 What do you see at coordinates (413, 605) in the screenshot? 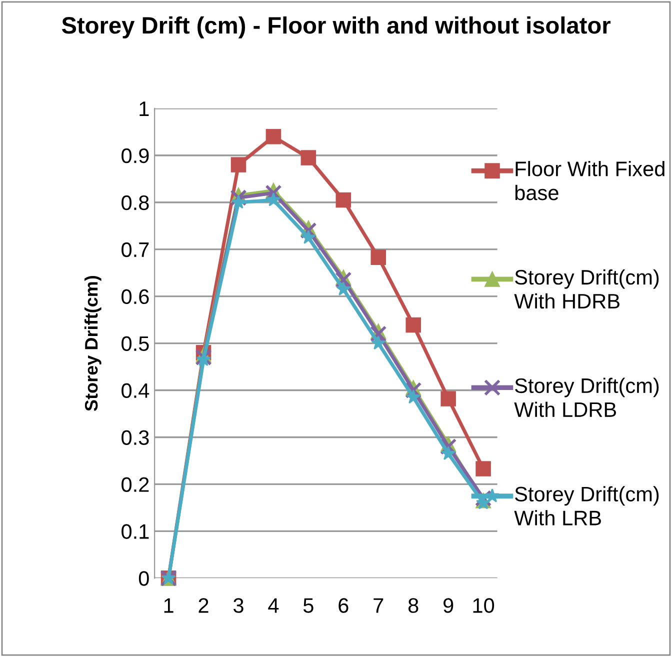
I see `x-tick-label: 8` at bounding box center [413, 605].